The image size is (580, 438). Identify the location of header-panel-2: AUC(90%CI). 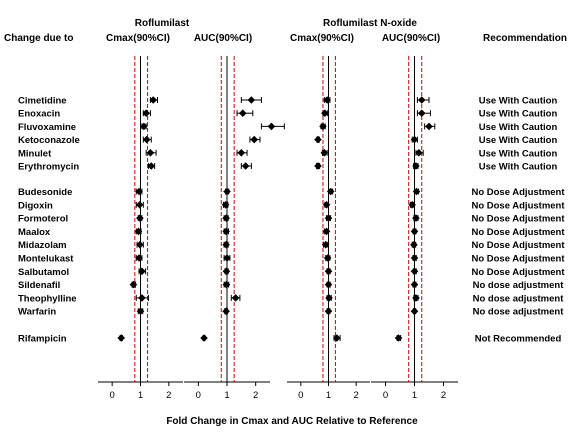
(223, 38).